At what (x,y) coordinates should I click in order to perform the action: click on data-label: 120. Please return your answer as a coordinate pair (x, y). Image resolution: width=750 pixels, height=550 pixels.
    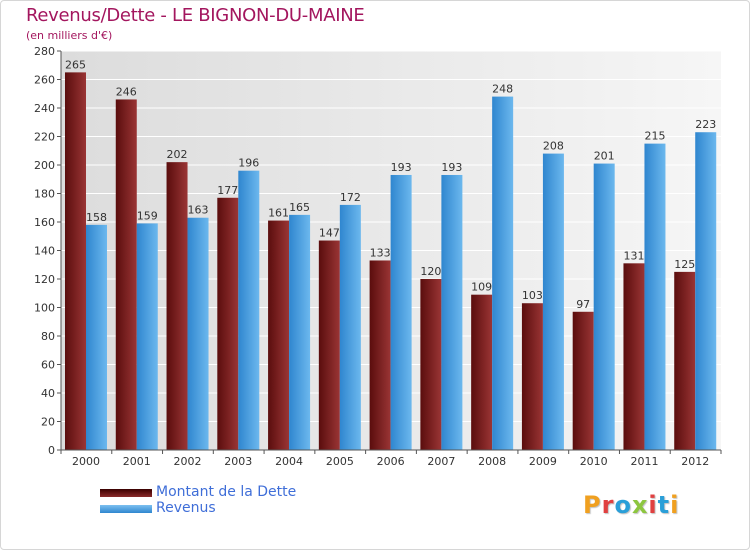
    Looking at the image, I should click on (430, 271).